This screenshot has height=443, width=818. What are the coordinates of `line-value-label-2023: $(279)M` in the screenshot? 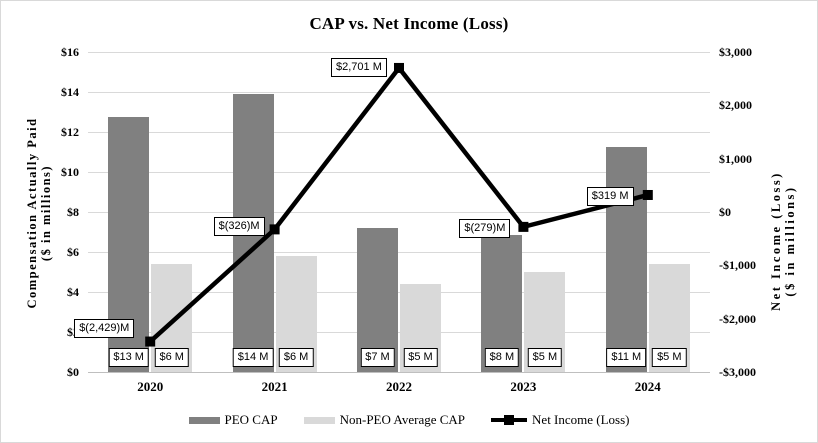 It's located at (485, 228).